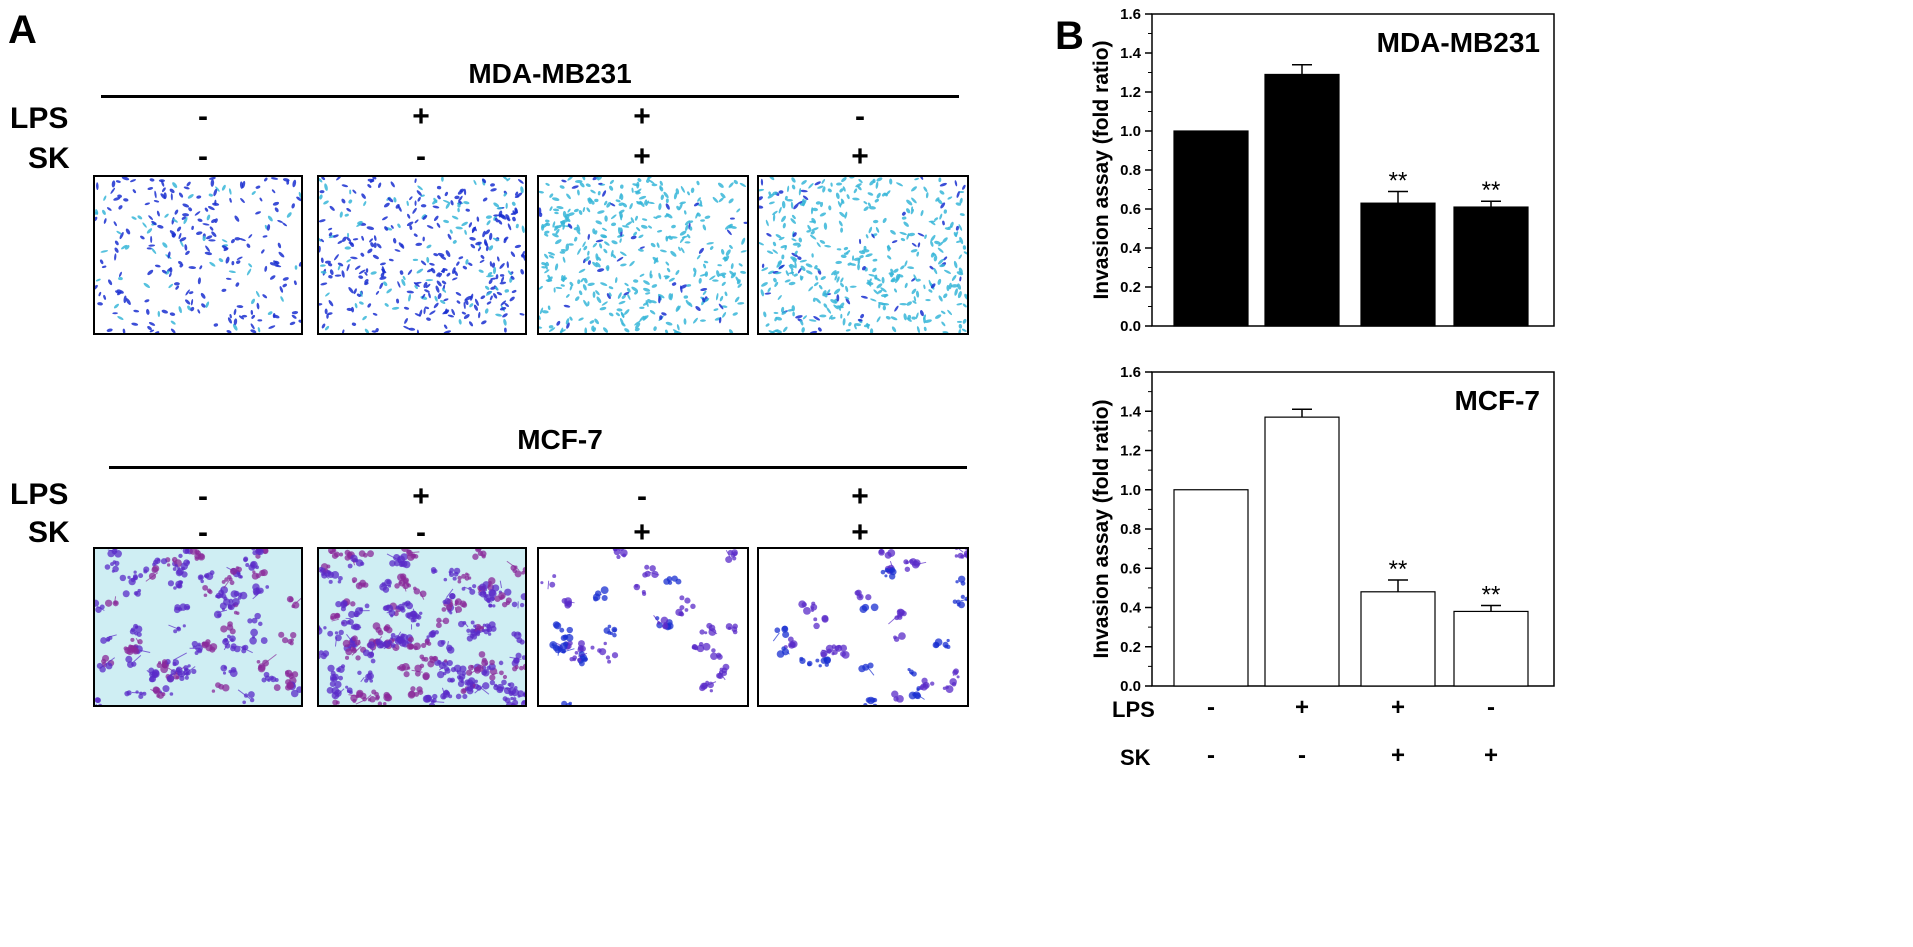  What do you see at coordinates (1069, 36) in the screenshot?
I see `panel-b-letter: B` at bounding box center [1069, 36].